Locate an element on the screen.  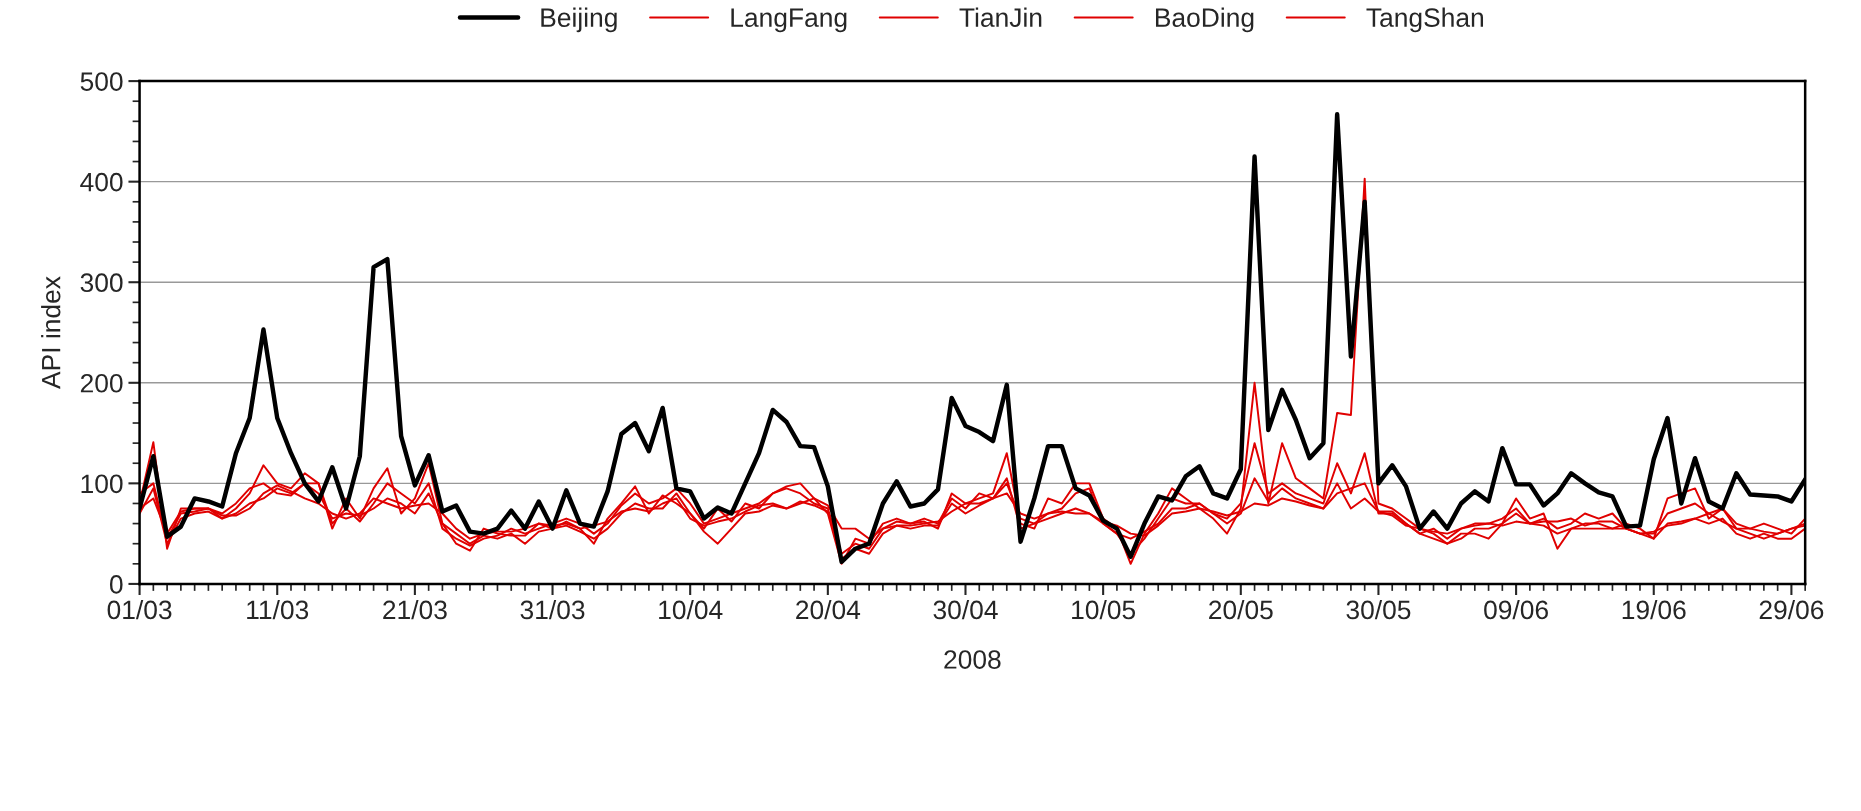
x-axis-title: 2008 is located at coordinates (972, 659).